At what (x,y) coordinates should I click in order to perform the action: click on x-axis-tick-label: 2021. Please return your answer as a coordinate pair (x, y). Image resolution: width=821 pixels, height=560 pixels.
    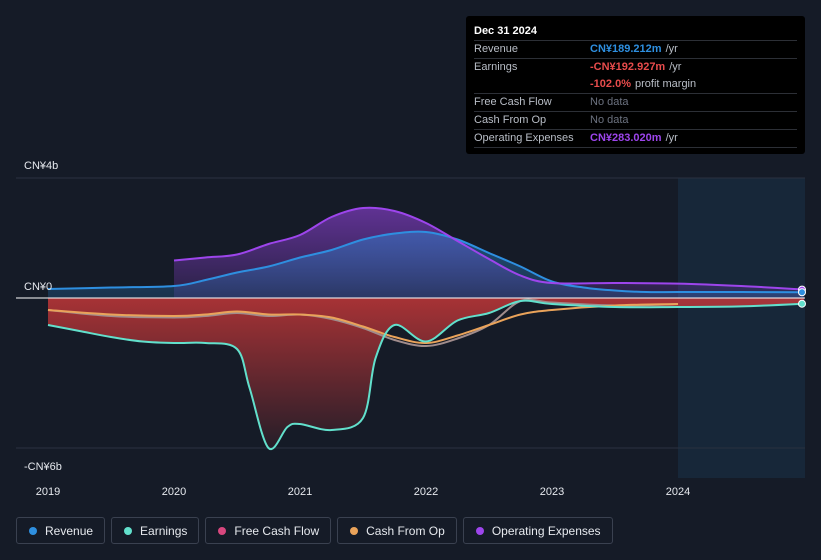
    Looking at the image, I should click on (300, 492).